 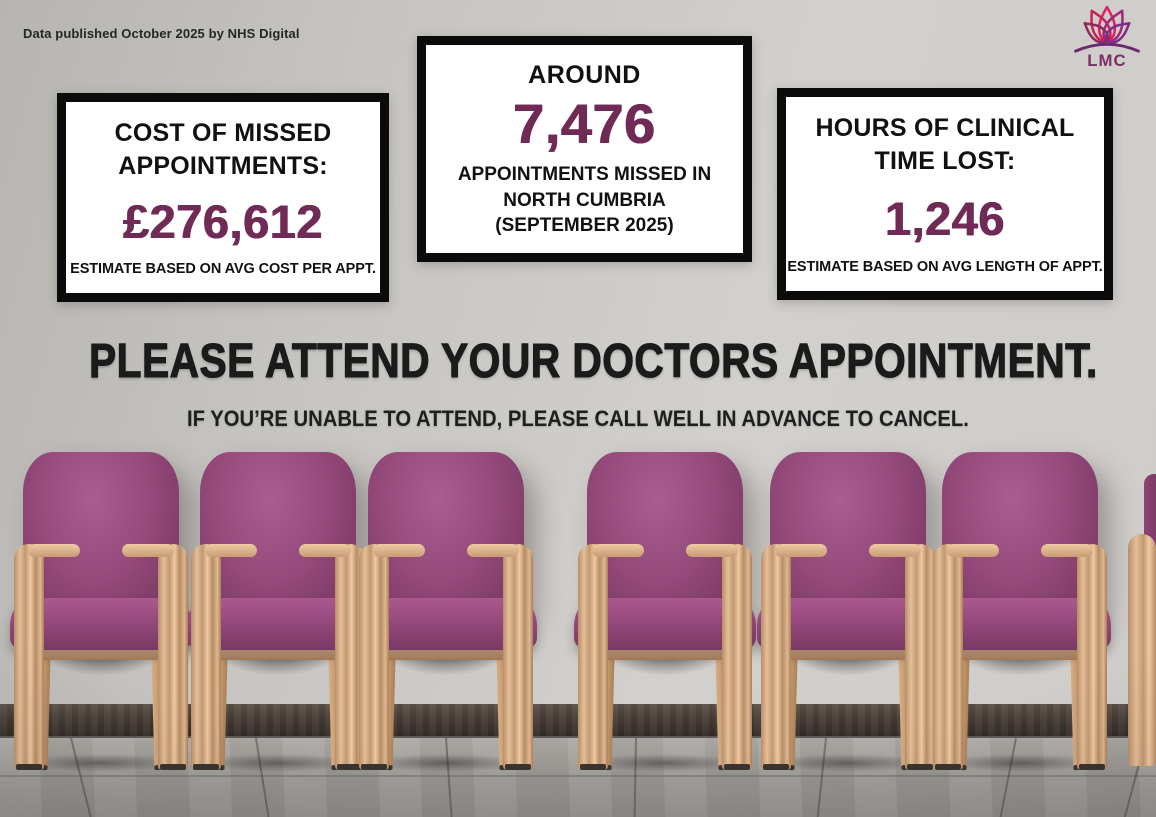 I want to click on headline: PLEASE ATTEND YOUR DOCTORS APPOINTMENT., so click(x=578, y=361).